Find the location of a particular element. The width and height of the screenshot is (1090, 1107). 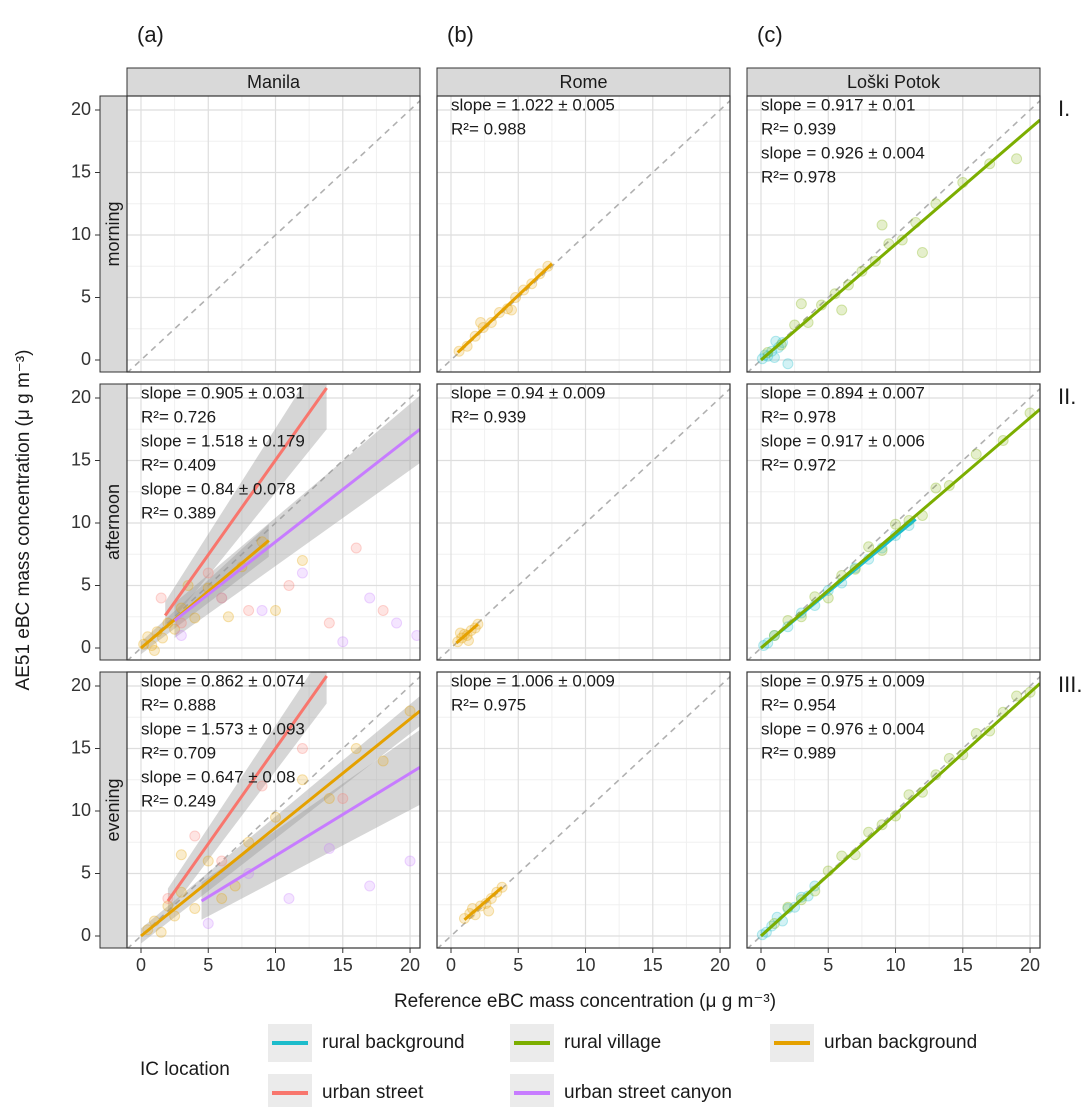

x-tick-label: 0 is located at coordinates (451, 965).